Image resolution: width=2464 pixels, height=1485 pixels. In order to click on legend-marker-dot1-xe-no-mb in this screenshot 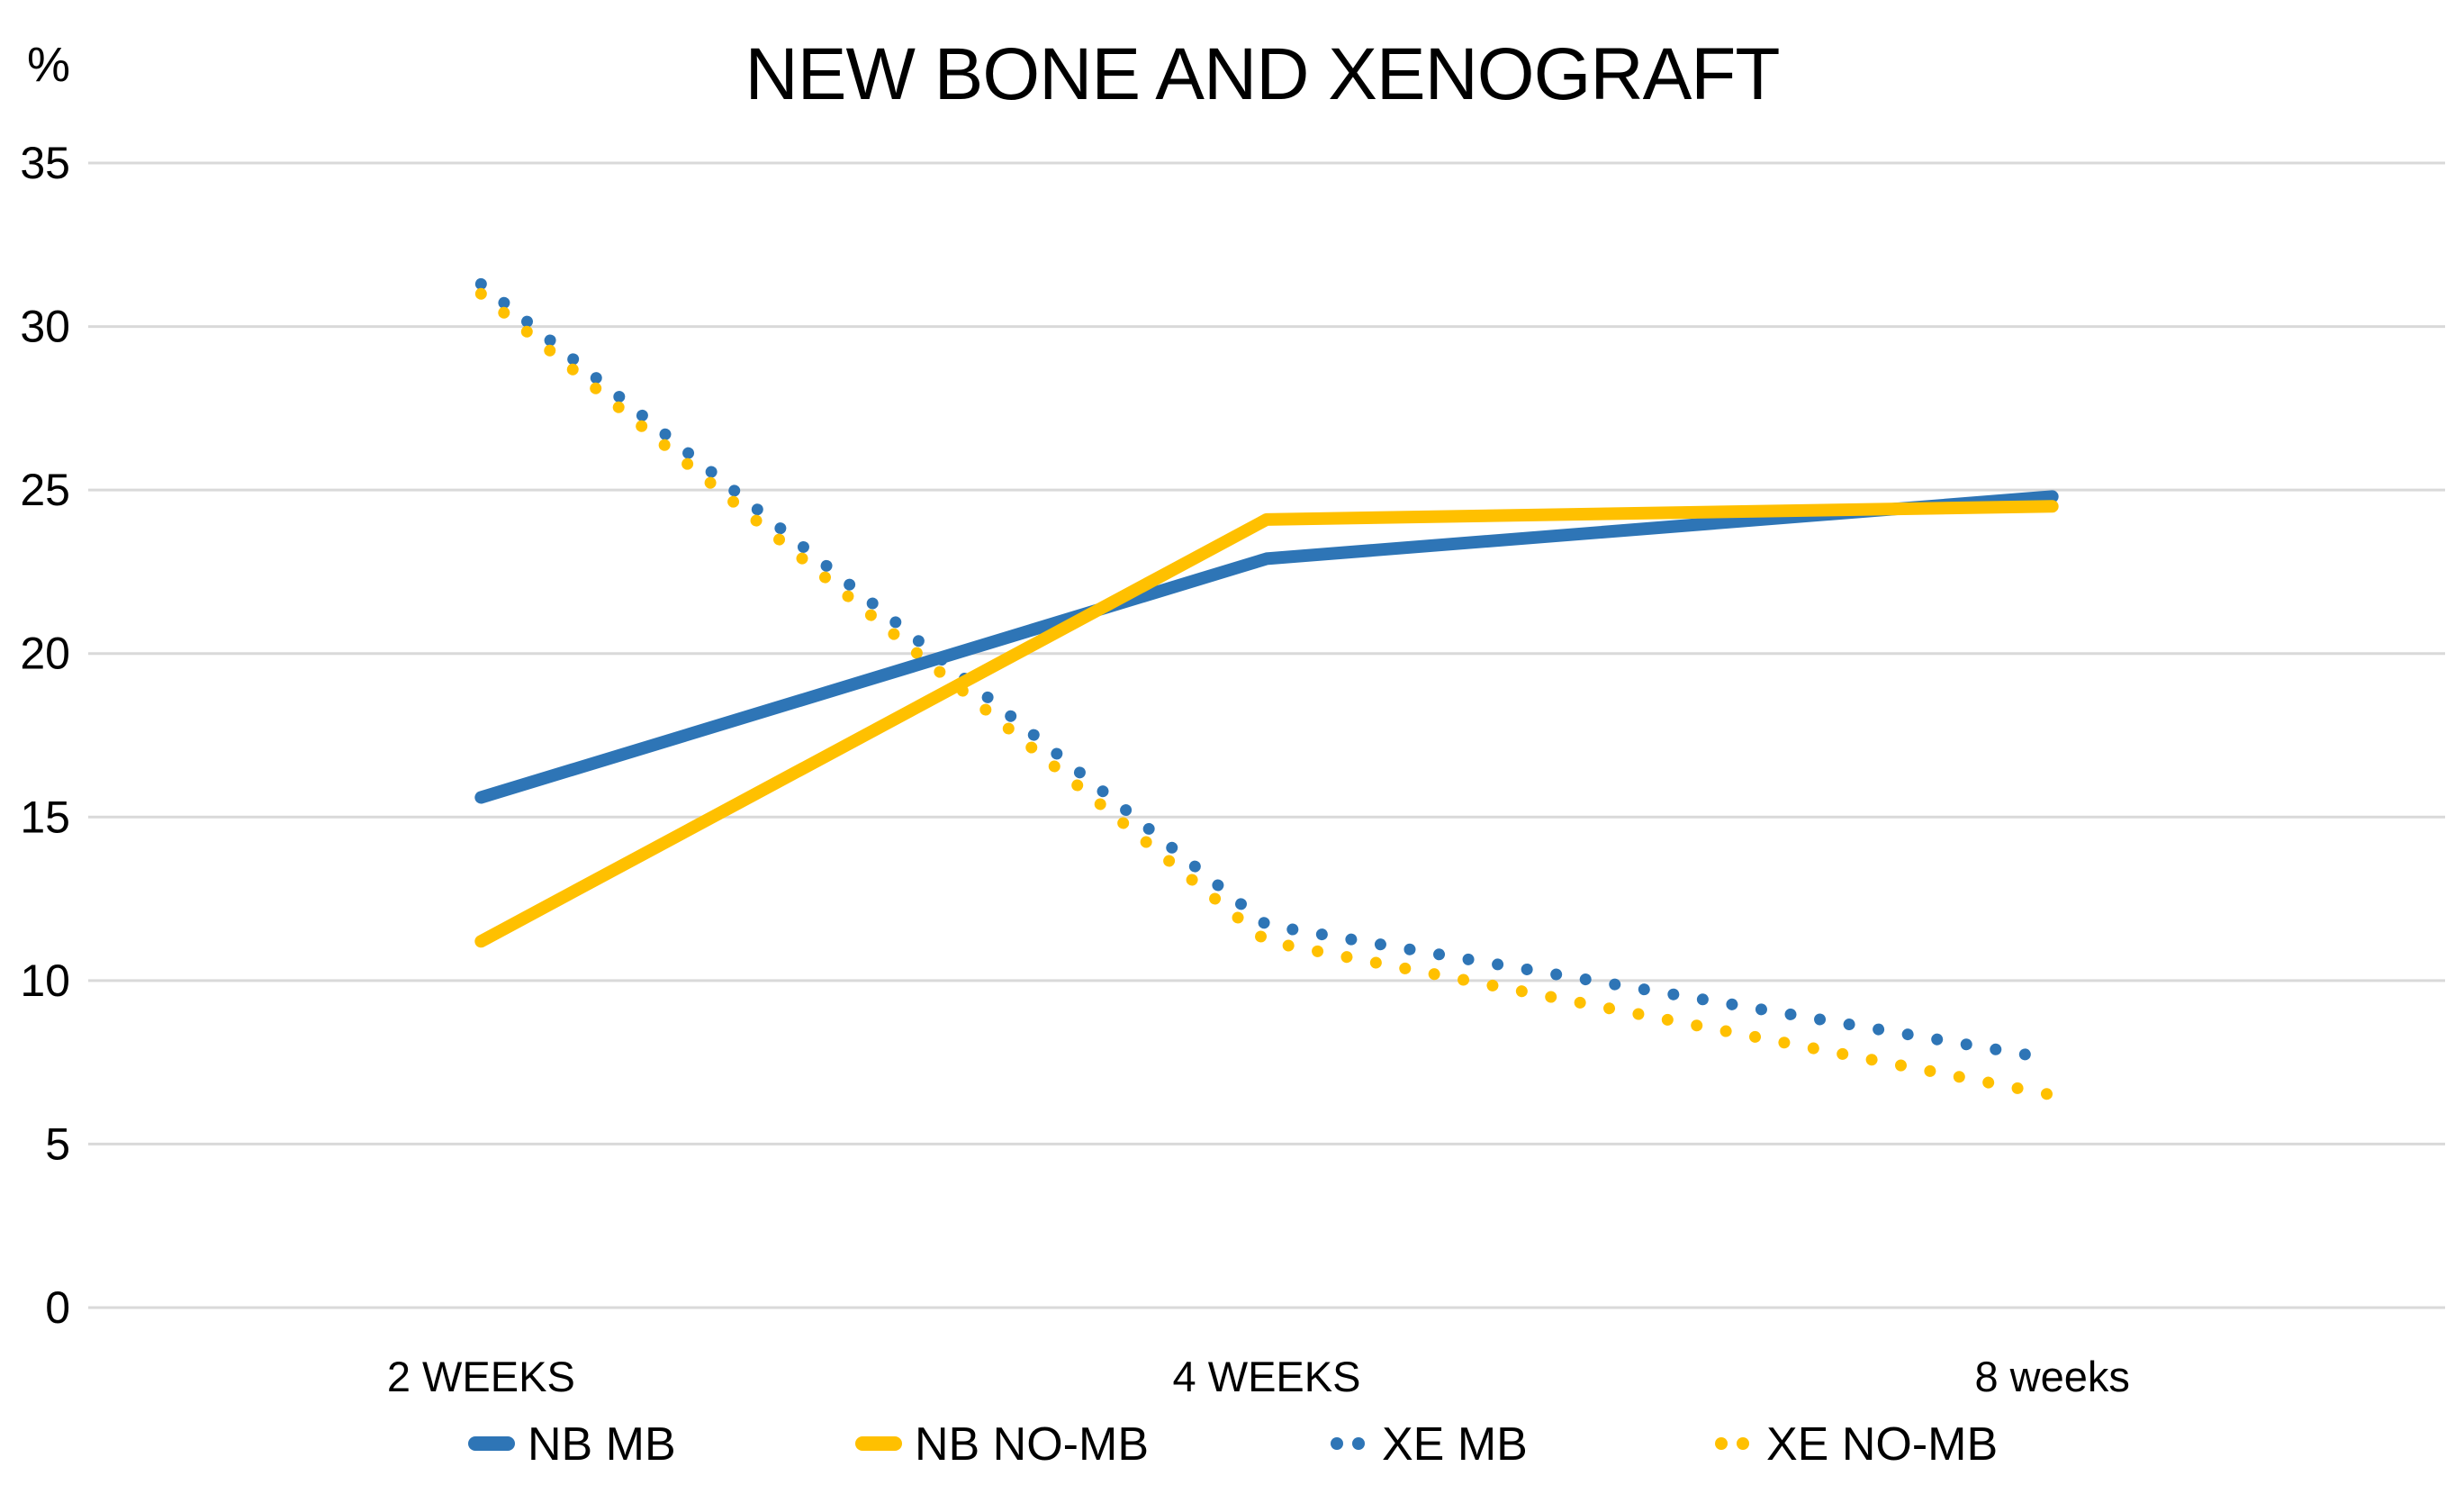, I will do `click(1721, 1443)`.